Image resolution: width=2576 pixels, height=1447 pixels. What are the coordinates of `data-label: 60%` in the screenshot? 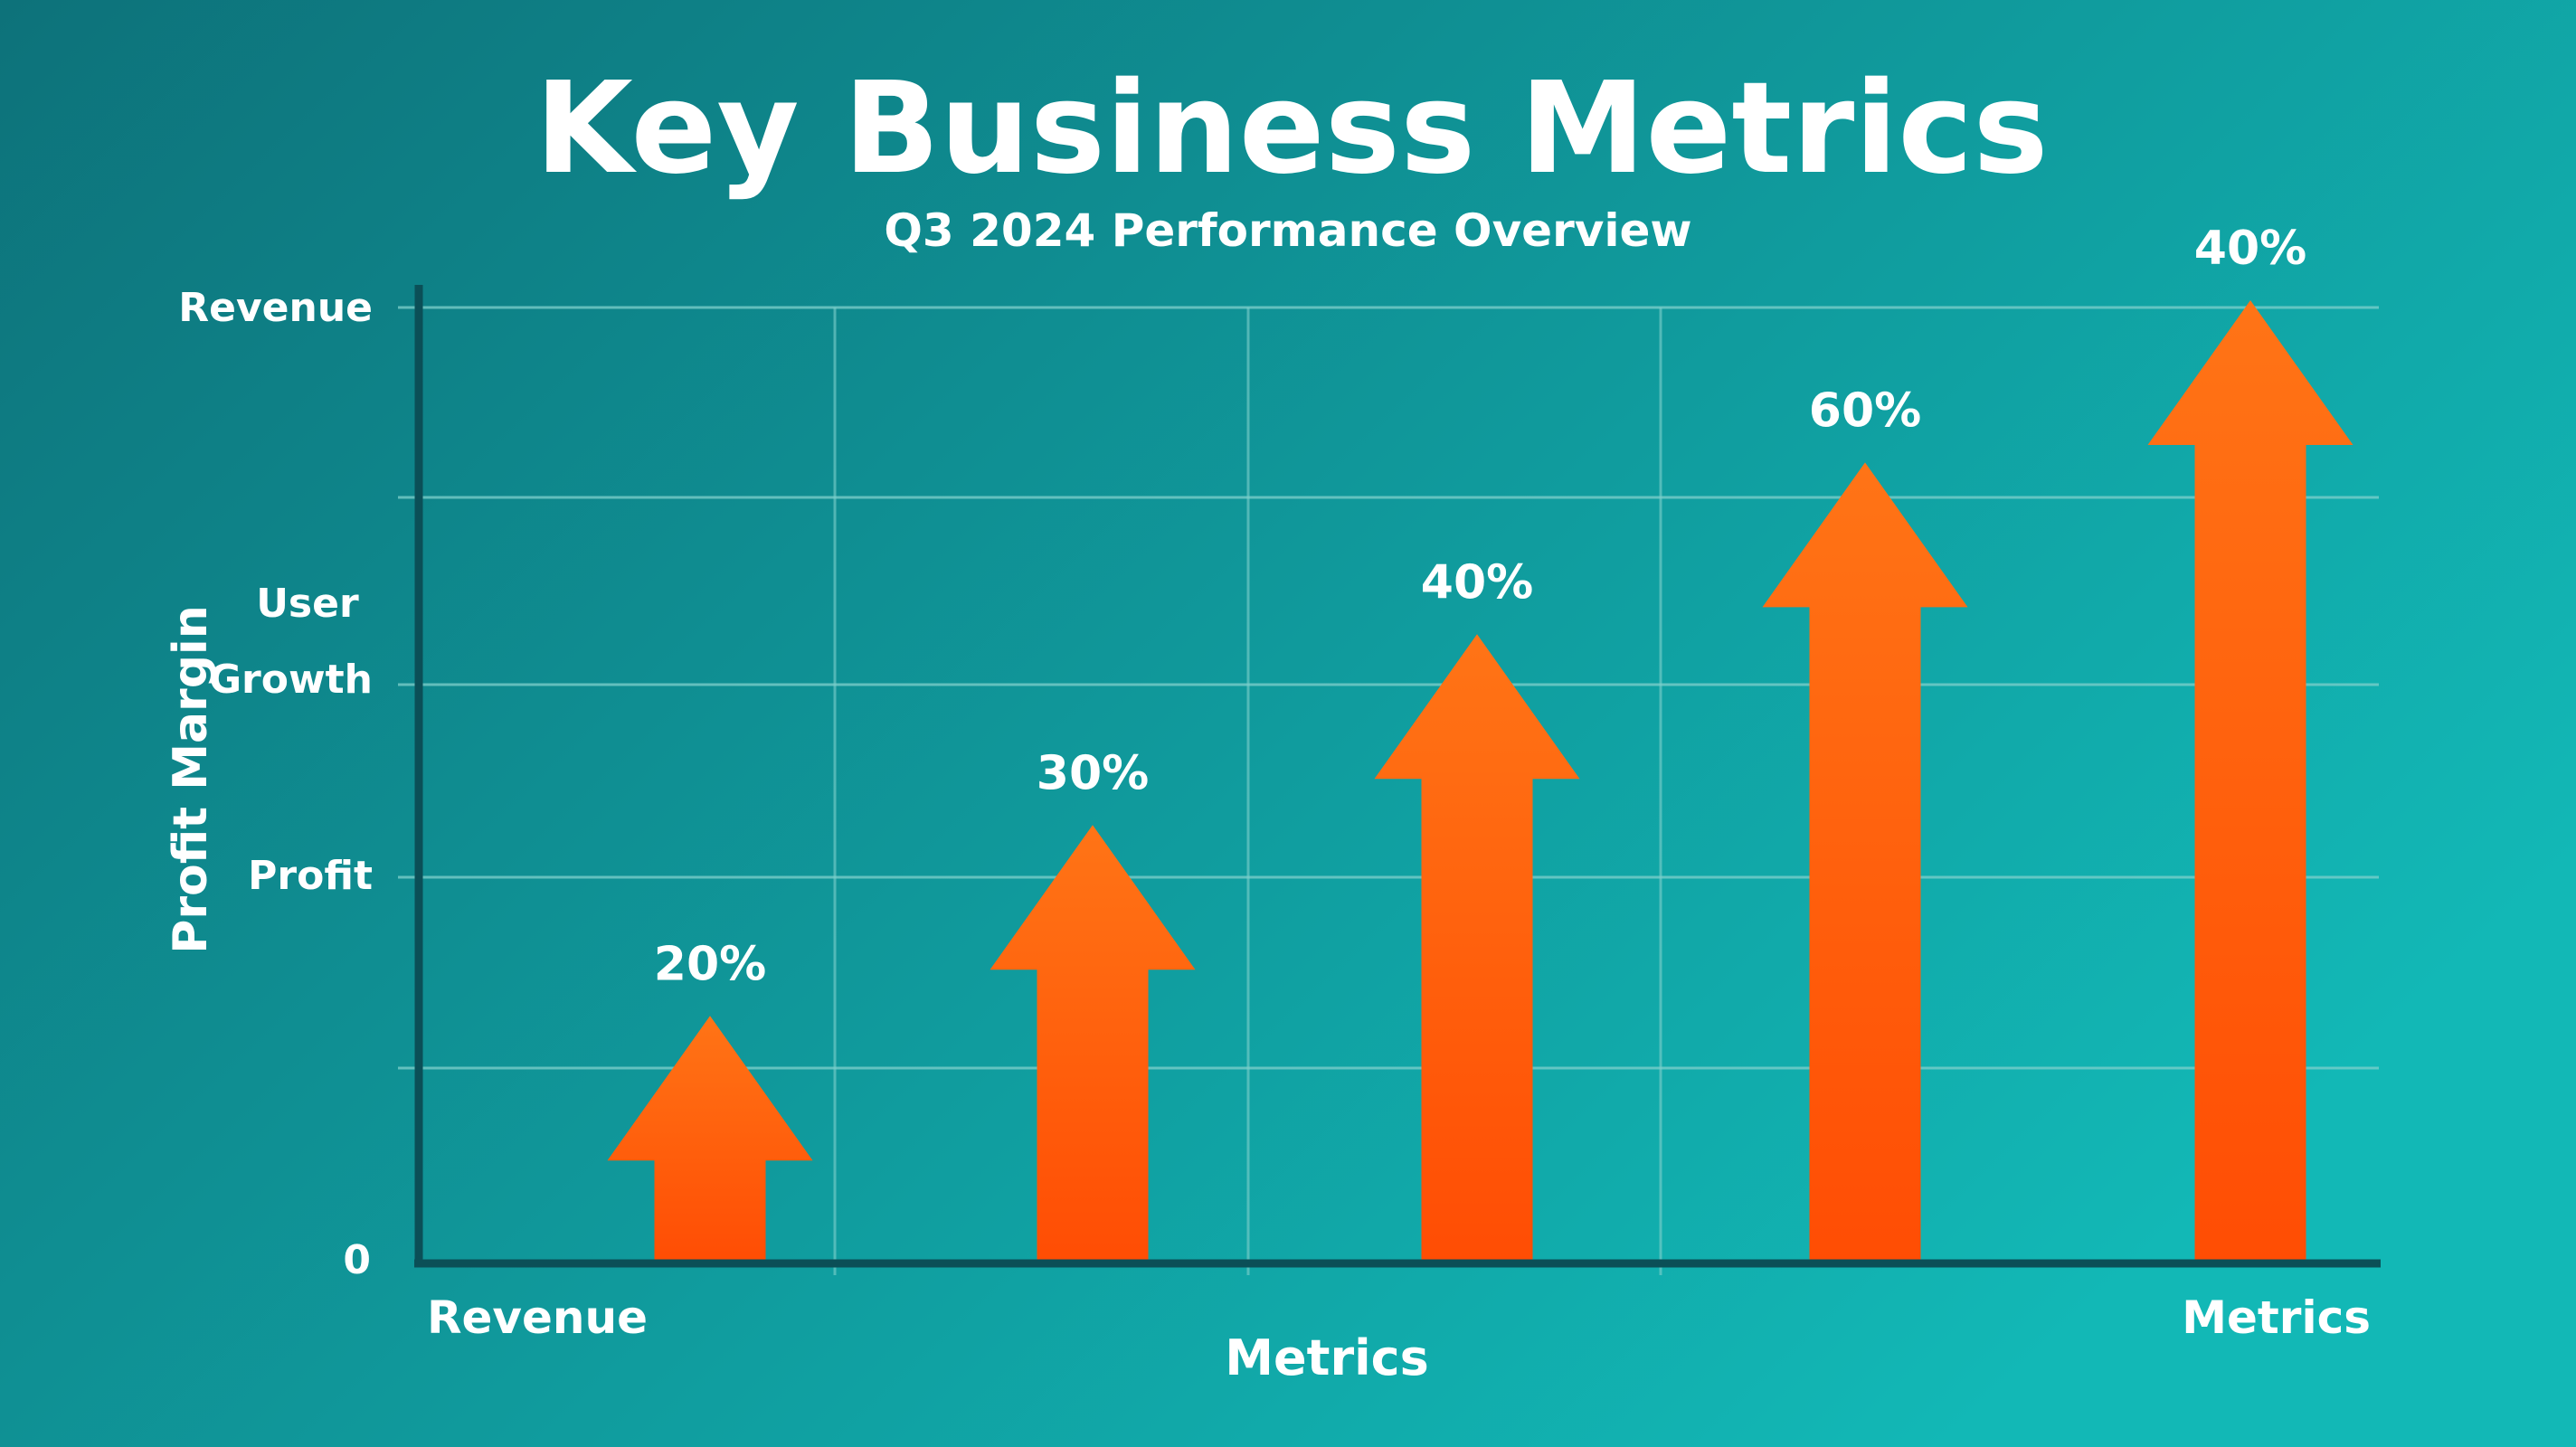 It's located at (1865, 410).